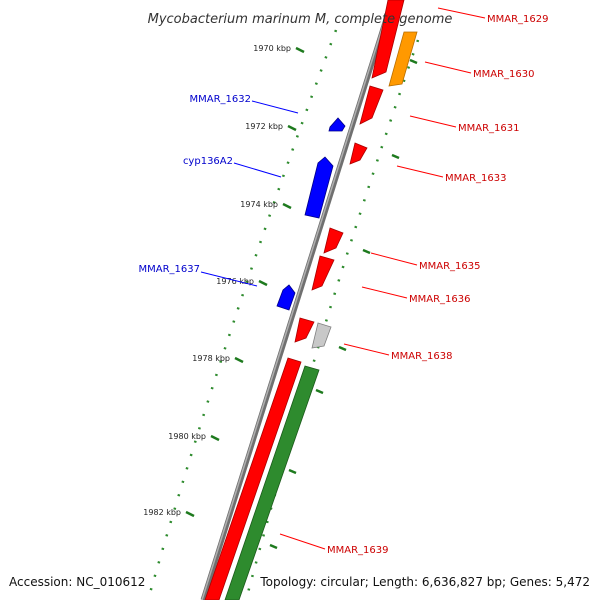 The height and width of the screenshot is (600, 600). What do you see at coordinates (476, 178) in the screenshot?
I see `gene-label-mmar-1633: MMAR_1633` at bounding box center [476, 178].